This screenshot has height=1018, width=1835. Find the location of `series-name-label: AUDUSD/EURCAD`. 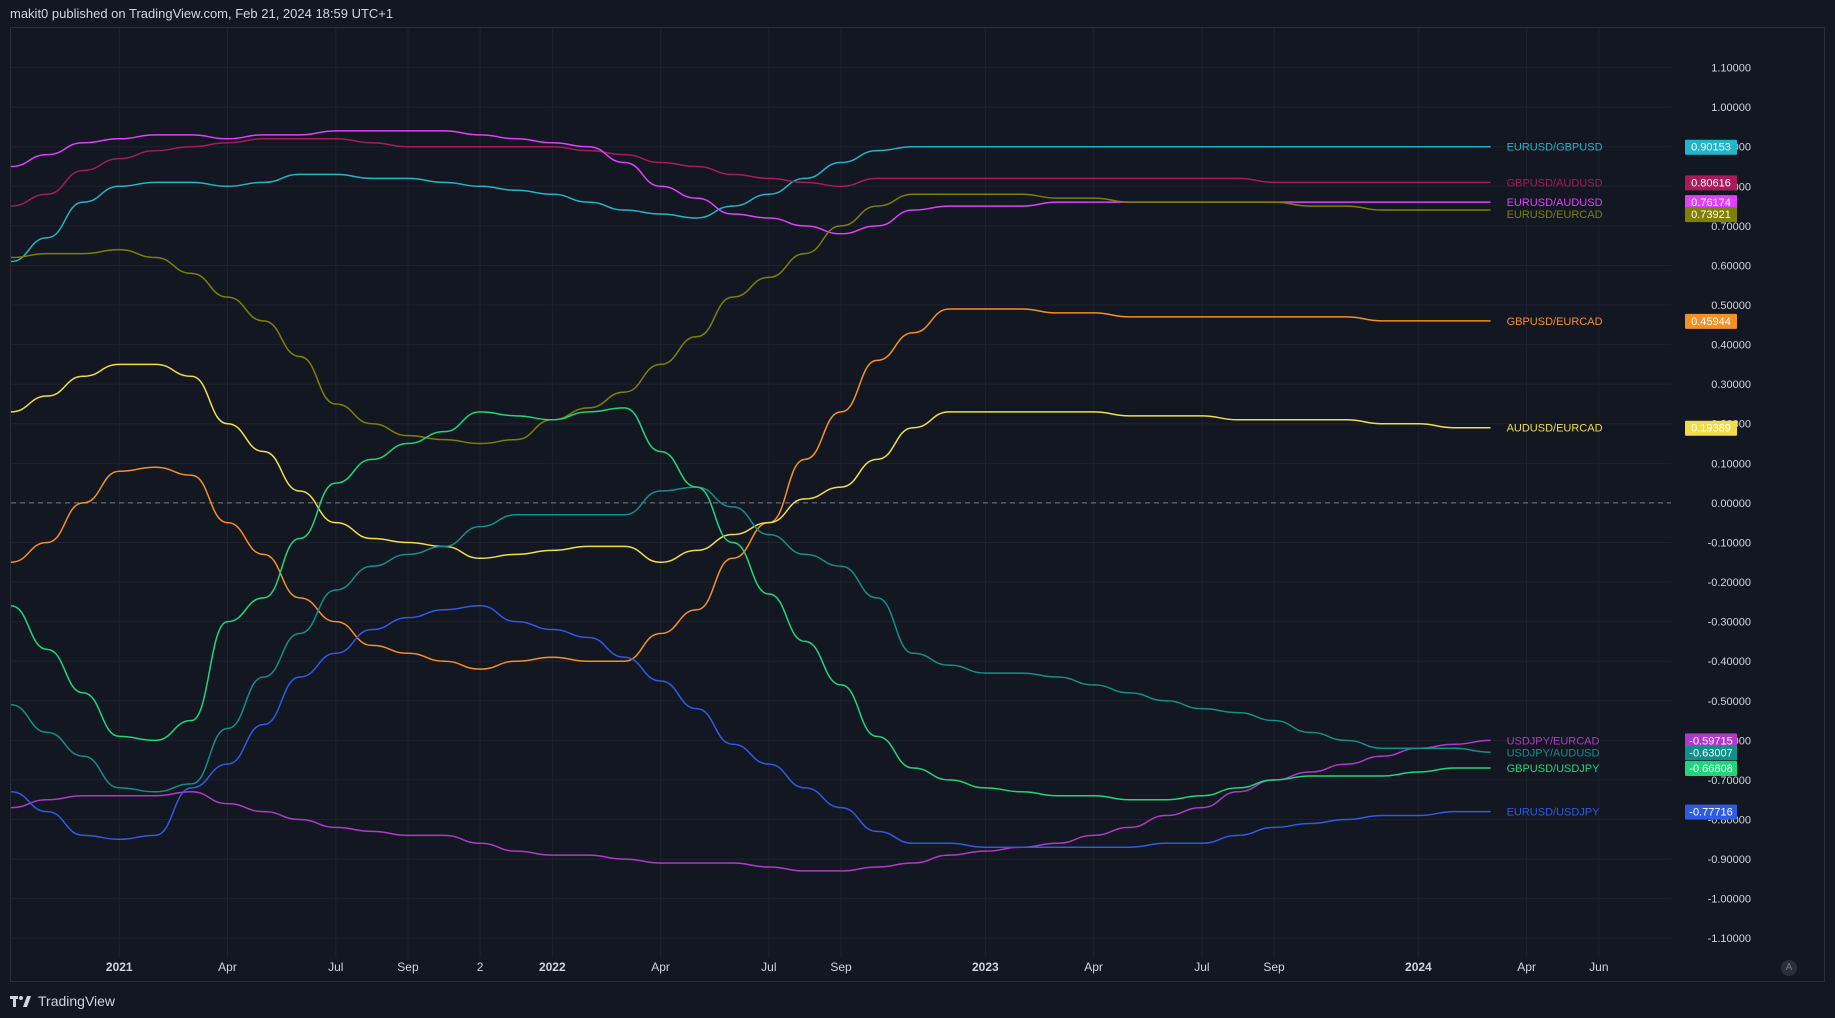

series-name-label: AUDUSD/EURCAD is located at coordinates (1555, 429).